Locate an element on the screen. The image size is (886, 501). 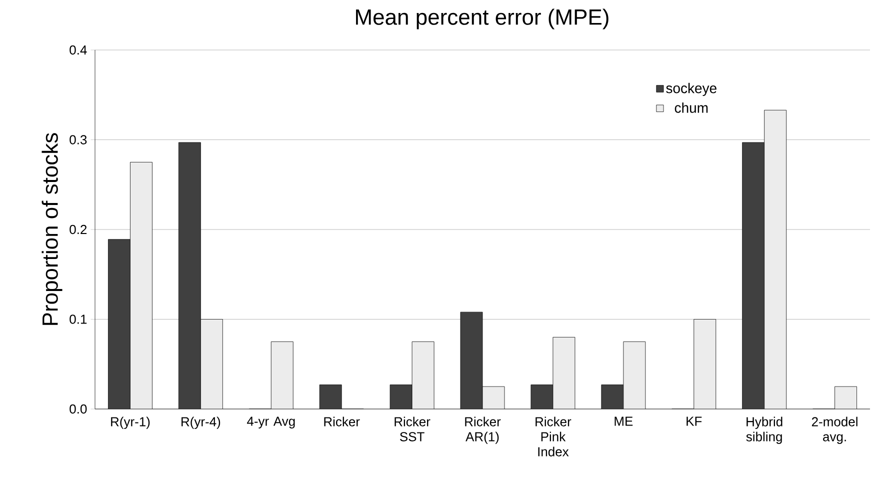
legend-label: chum is located at coordinates (691, 107).